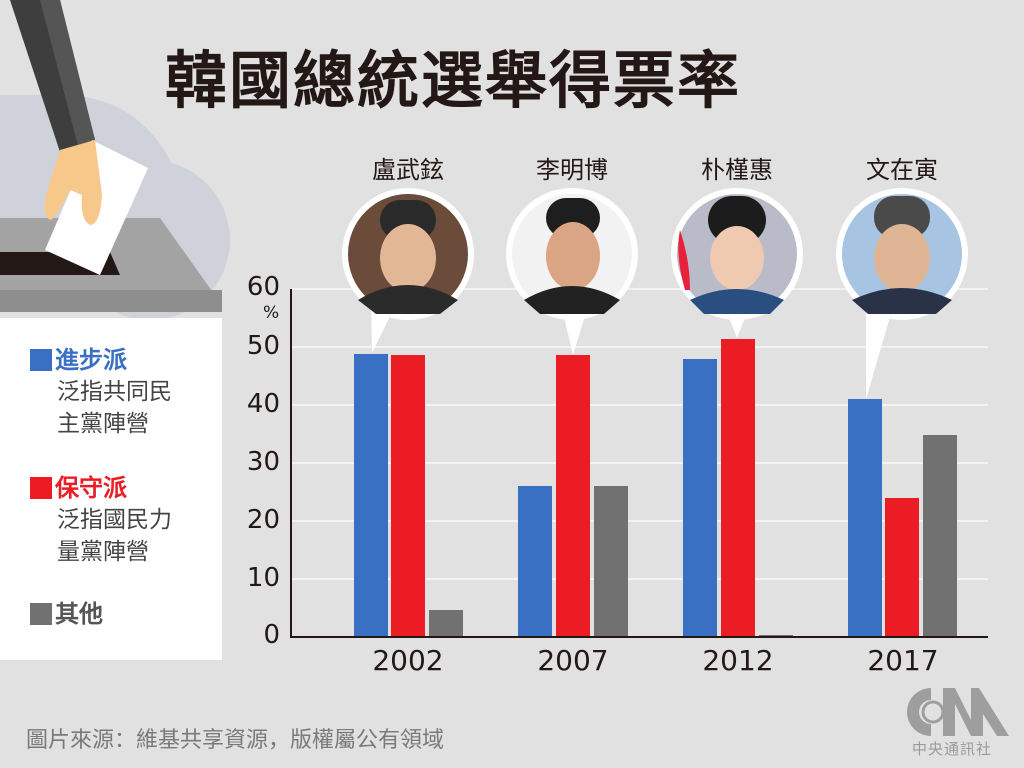 This screenshot has height=768, width=1024. I want to click on legend-description: 量黨陣營, so click(103, 552).